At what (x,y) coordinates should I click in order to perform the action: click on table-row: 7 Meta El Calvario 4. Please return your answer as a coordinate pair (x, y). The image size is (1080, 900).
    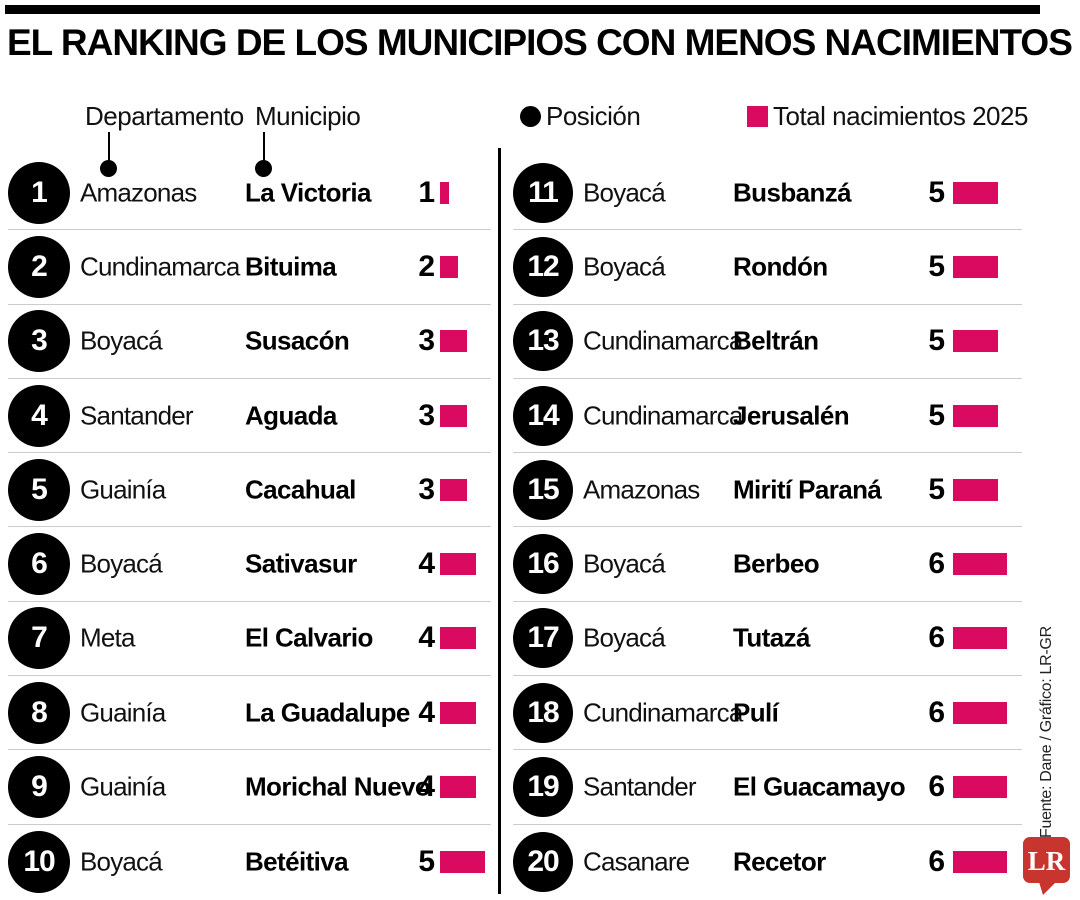
    Looking at the image, I should click on (249, 639).